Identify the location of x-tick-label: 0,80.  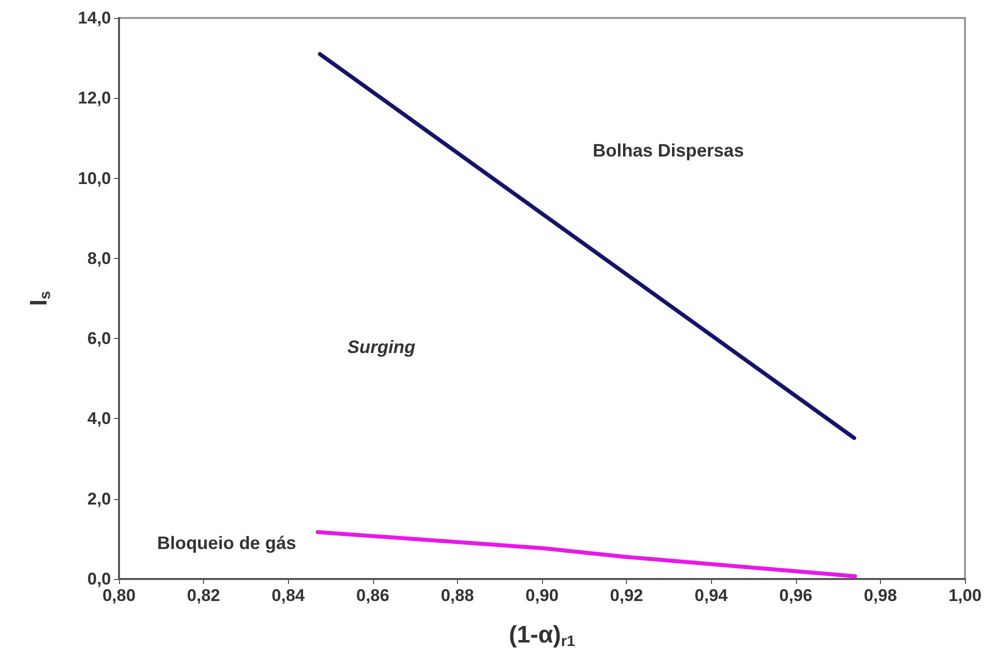
(119, 595).